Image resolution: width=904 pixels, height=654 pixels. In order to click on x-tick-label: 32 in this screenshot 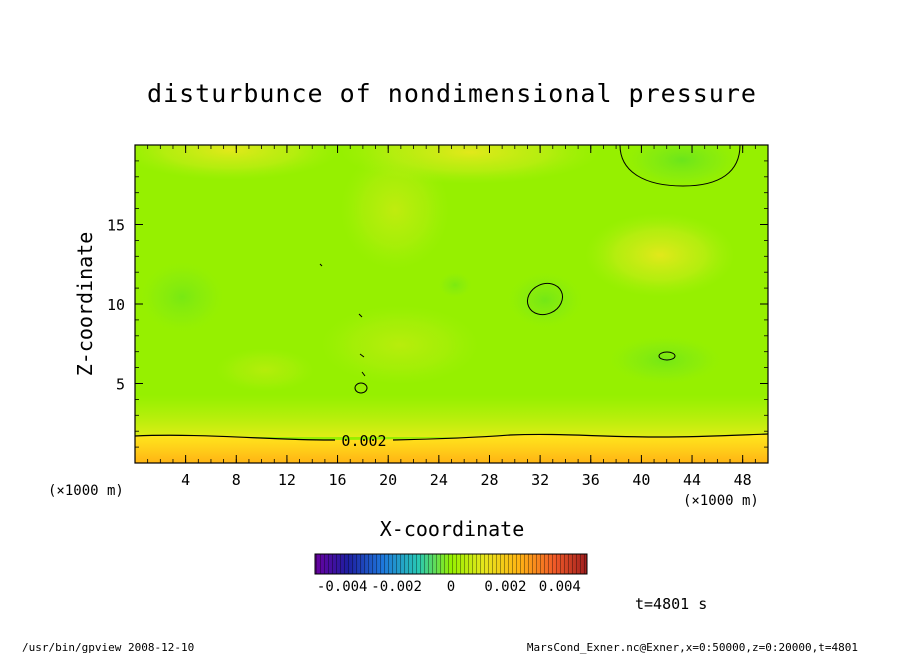, I will do `click(540, 480)`.